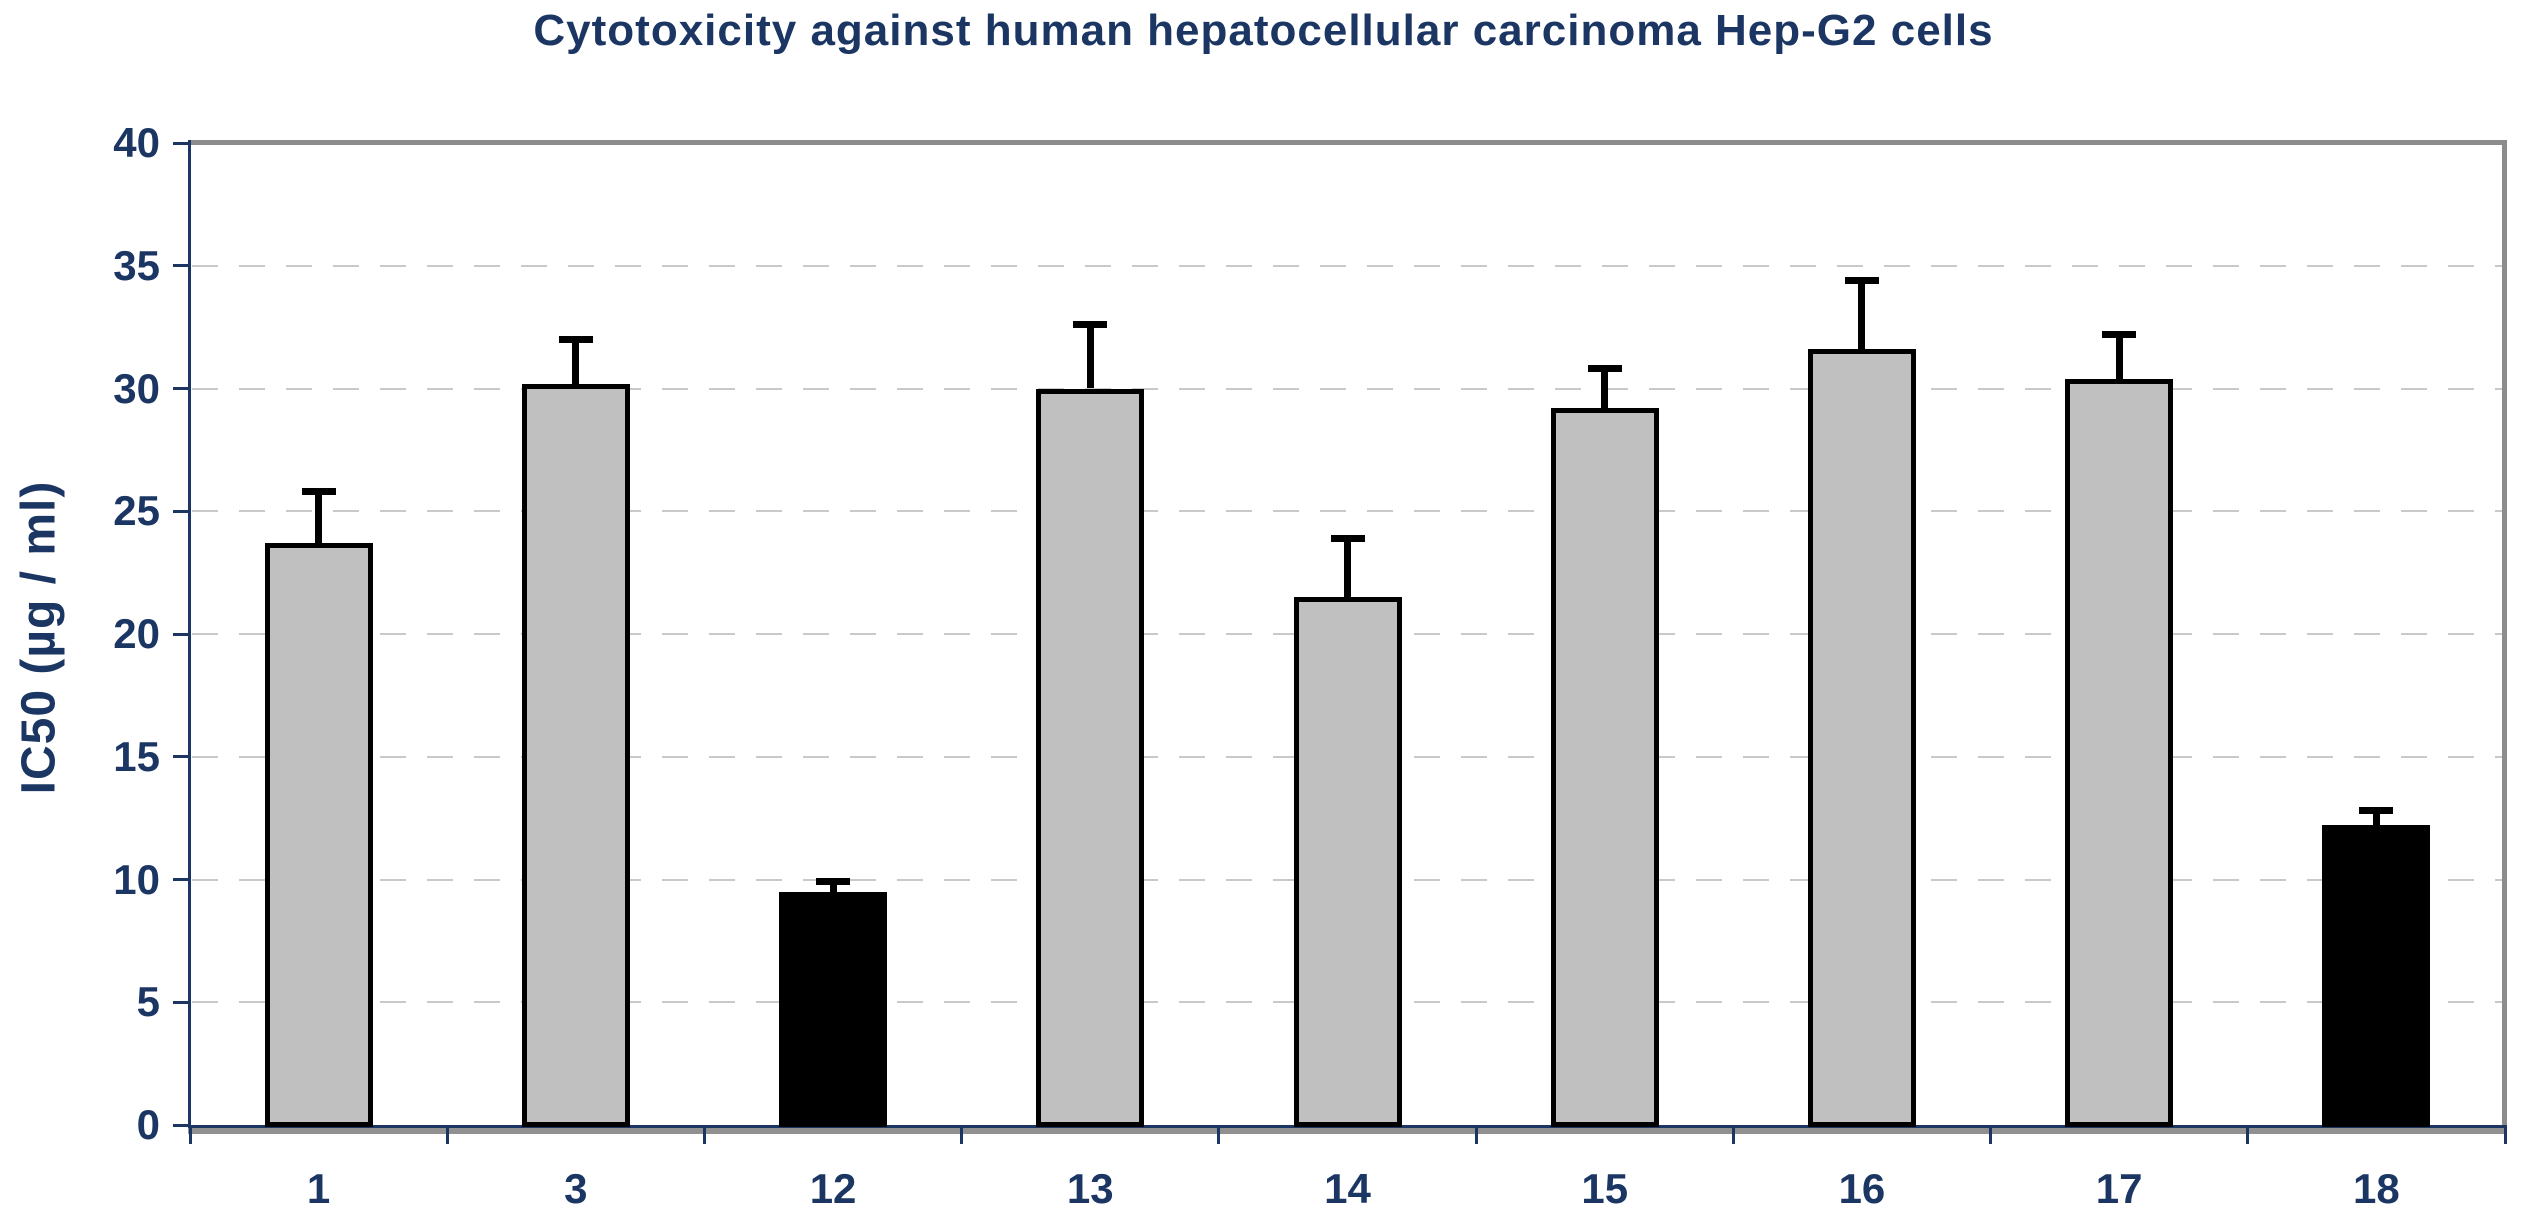 The height and width of the screenshot is (1231, 2527). Describe the element at coordinates (136, 633) in the screenshot. I see `y-axis-tick-label: 20` at that location.